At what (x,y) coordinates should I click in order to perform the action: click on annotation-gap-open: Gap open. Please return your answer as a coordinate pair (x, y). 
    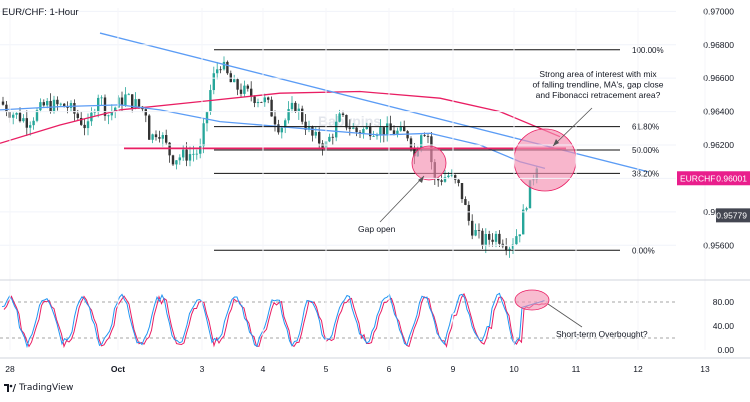
    Looking at the image, I should click on (377, 229).